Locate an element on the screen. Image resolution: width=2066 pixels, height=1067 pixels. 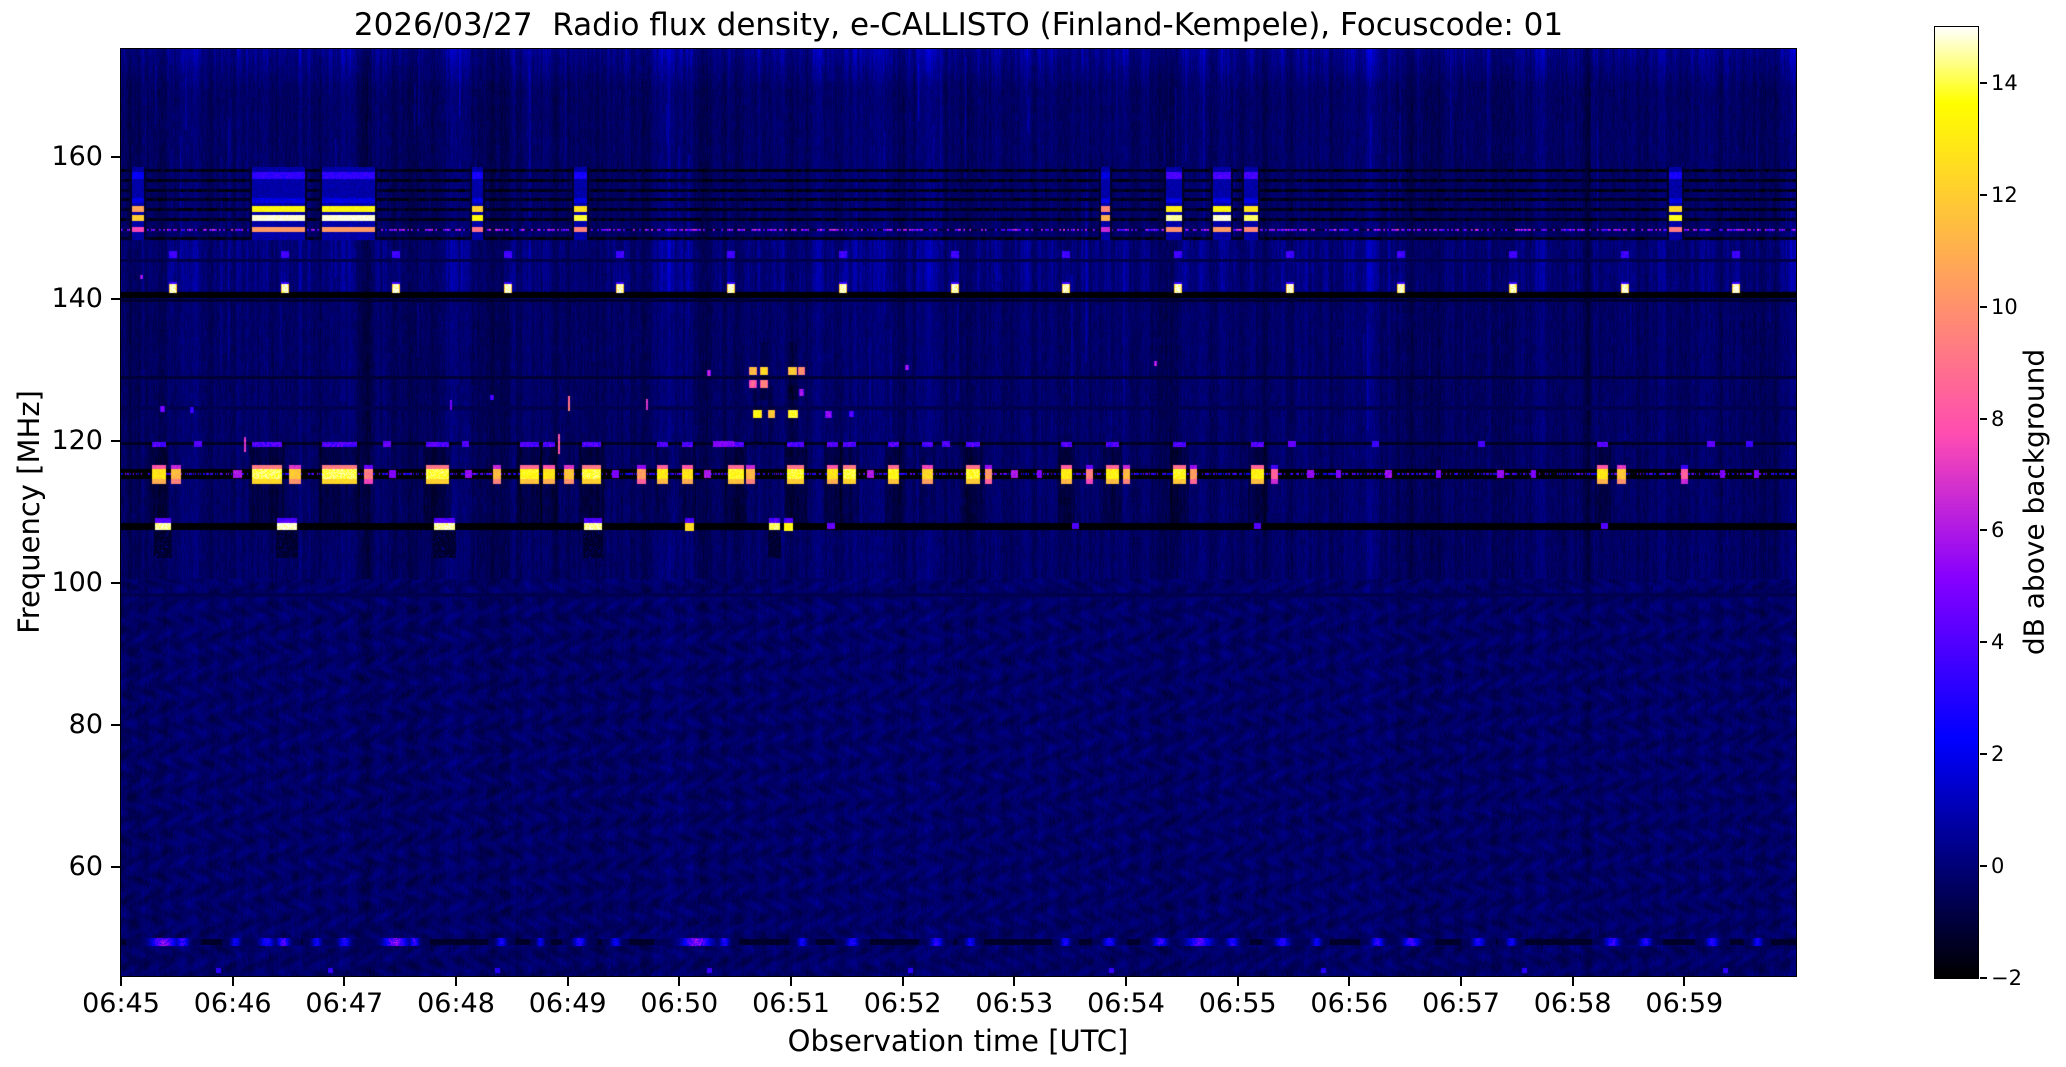
x-tick-label: 06:47 is located at coordinates (344, 1003).